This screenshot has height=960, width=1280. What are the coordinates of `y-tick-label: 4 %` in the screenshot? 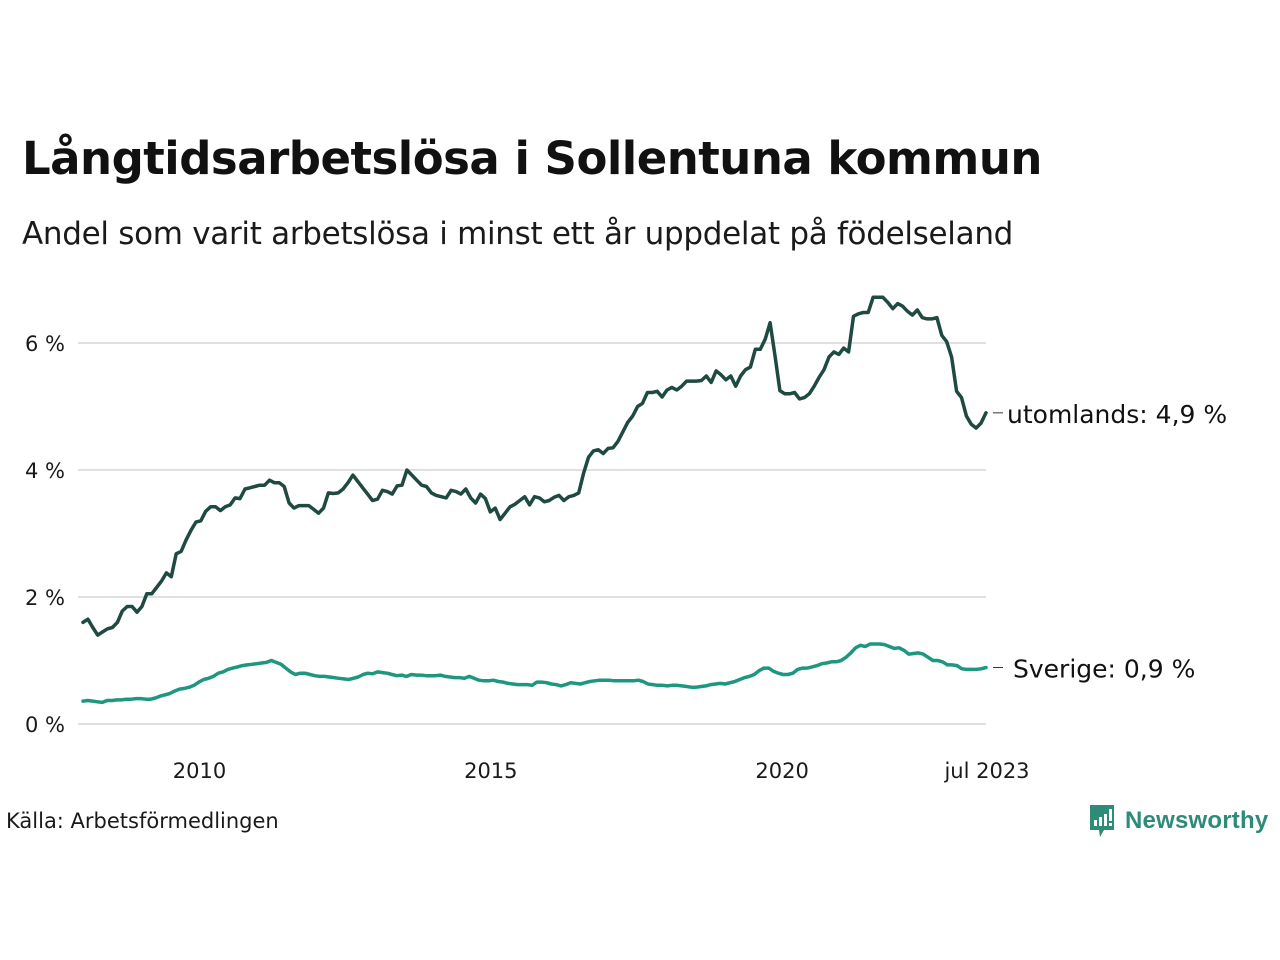 It's located at (45, 471).